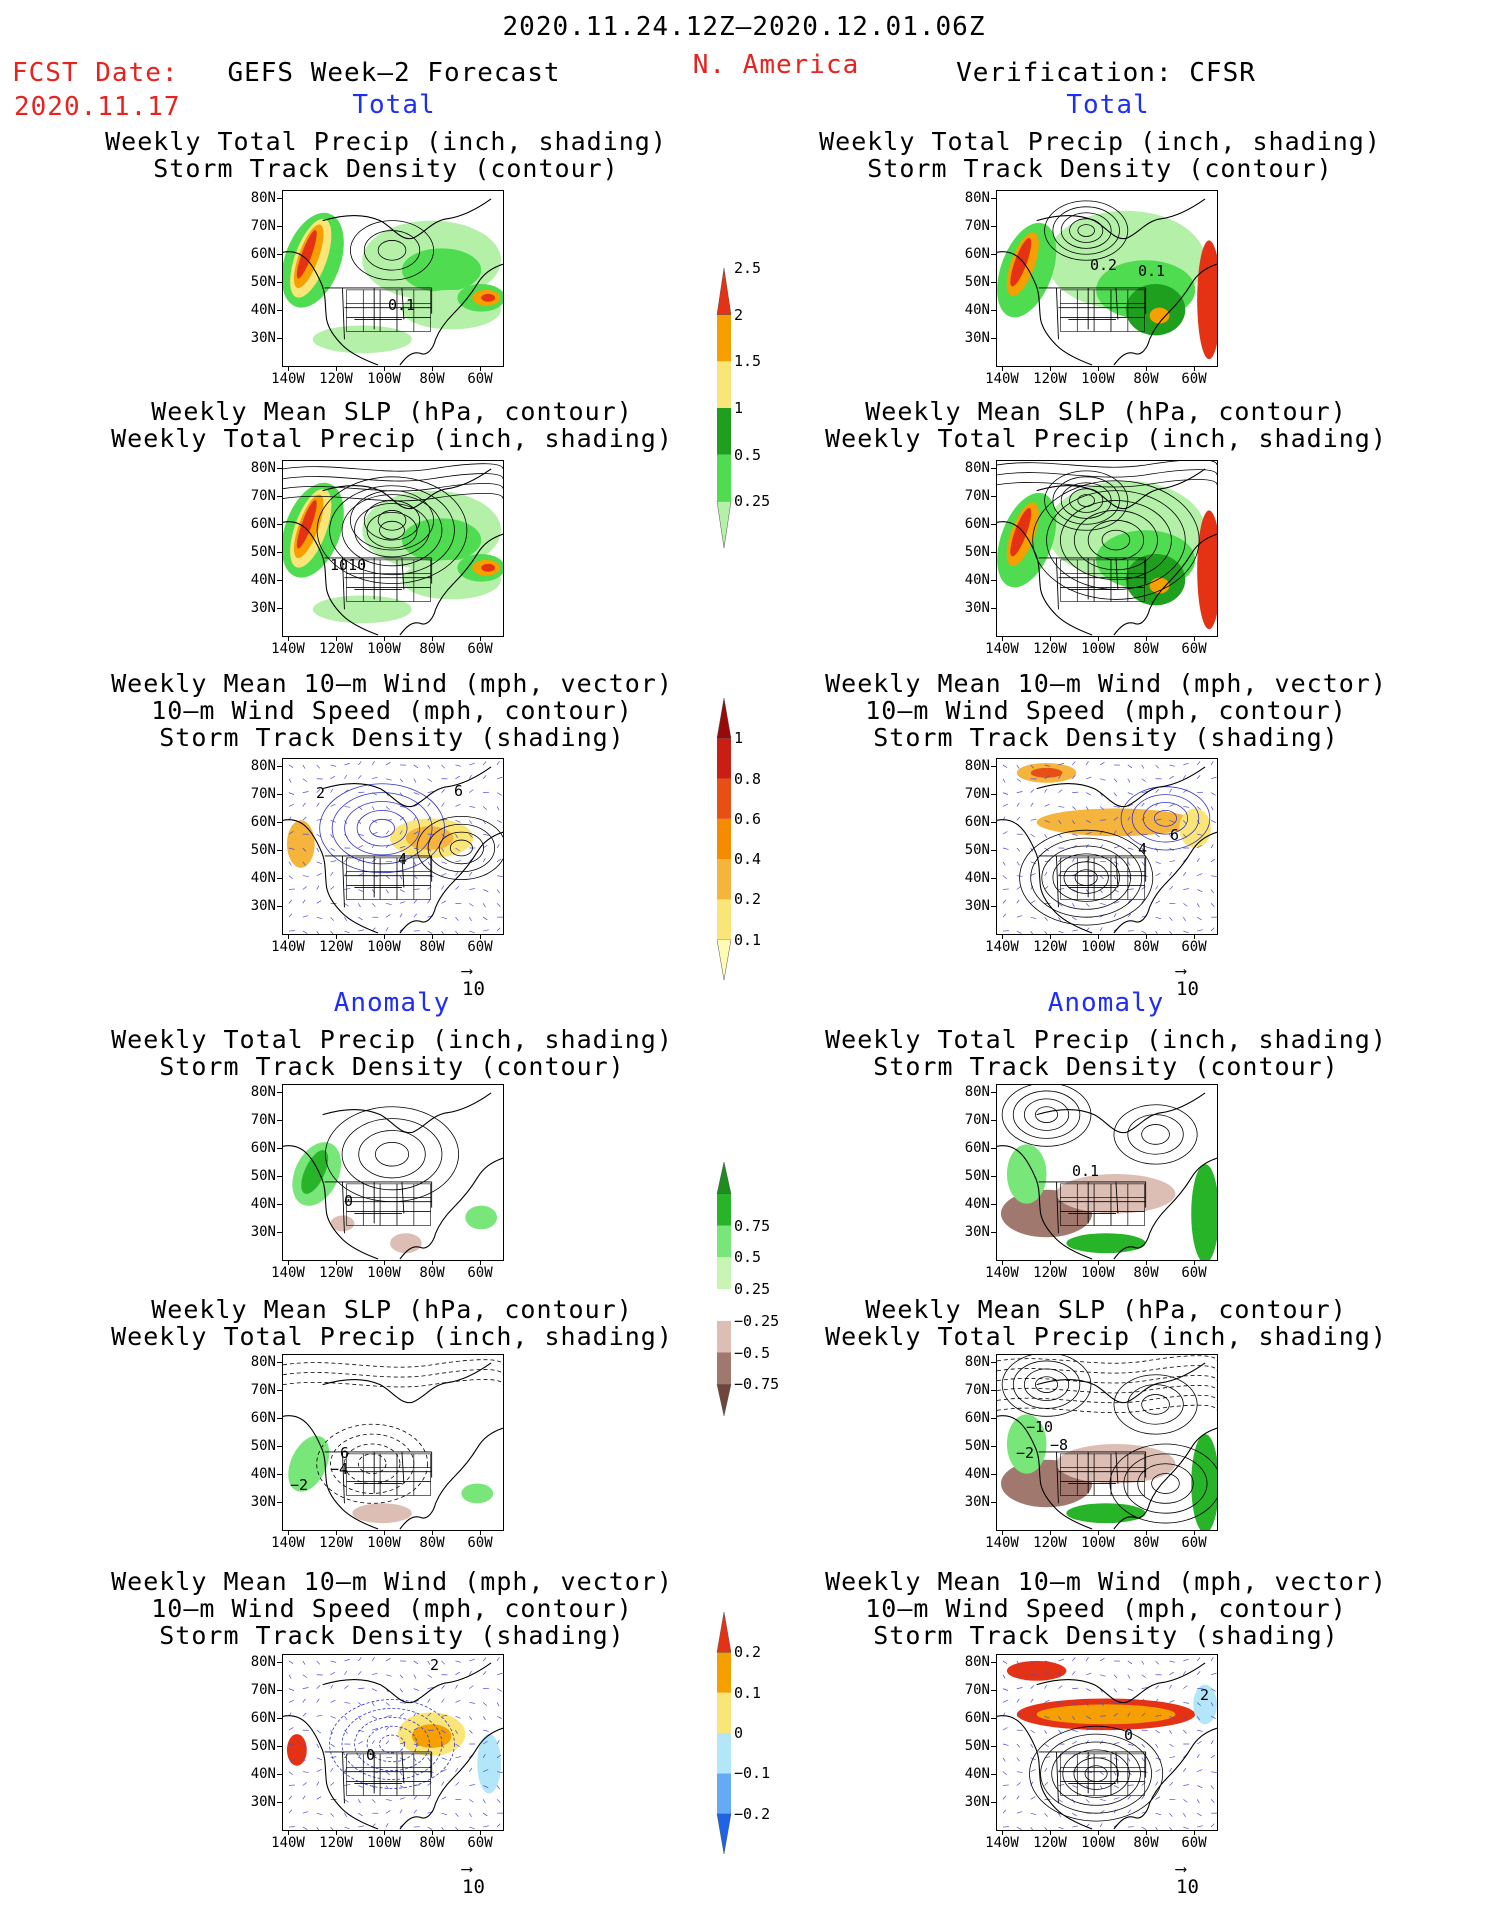 Image resolution: width=1487 pixels, height=1925 pixels. Describe the element at coordinates (97, 107) in the screenshot. I see `fcst-date-value: 2020.11.17` at that location.